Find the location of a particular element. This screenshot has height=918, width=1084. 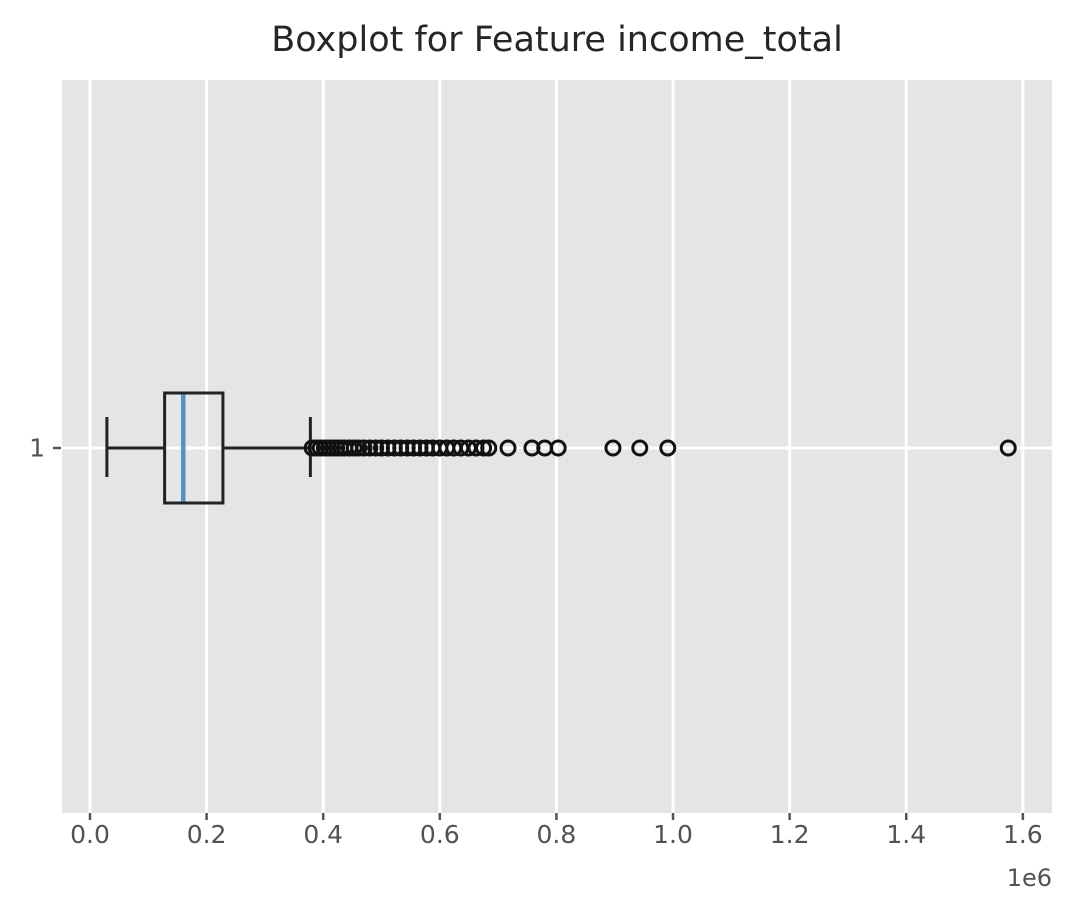

x-tick-label: 0.0 is located at coordinates (90, 834).